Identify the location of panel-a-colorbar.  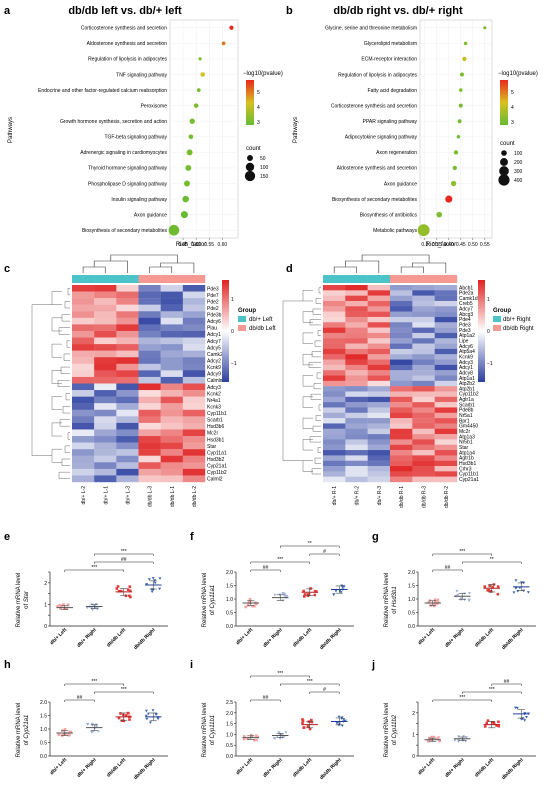
(250, 102).